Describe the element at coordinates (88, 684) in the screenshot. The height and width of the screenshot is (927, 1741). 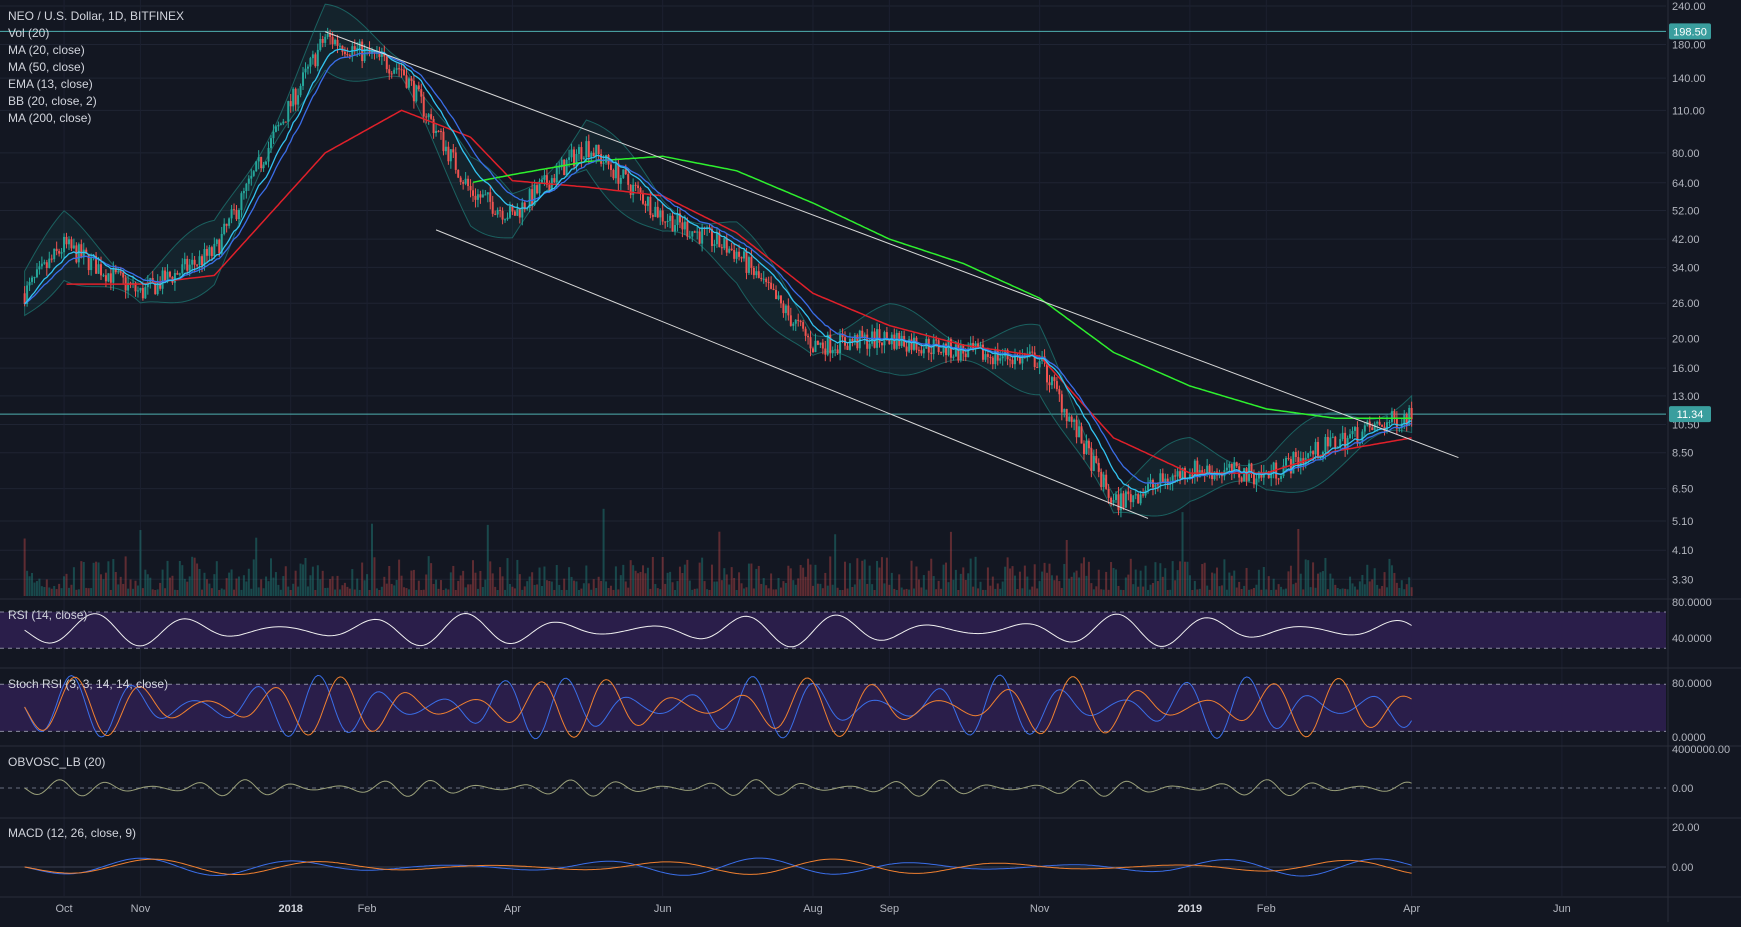
I see `stoch-pane-label: Stoch RSI (3, 3, 14, 14, close)` at that location.